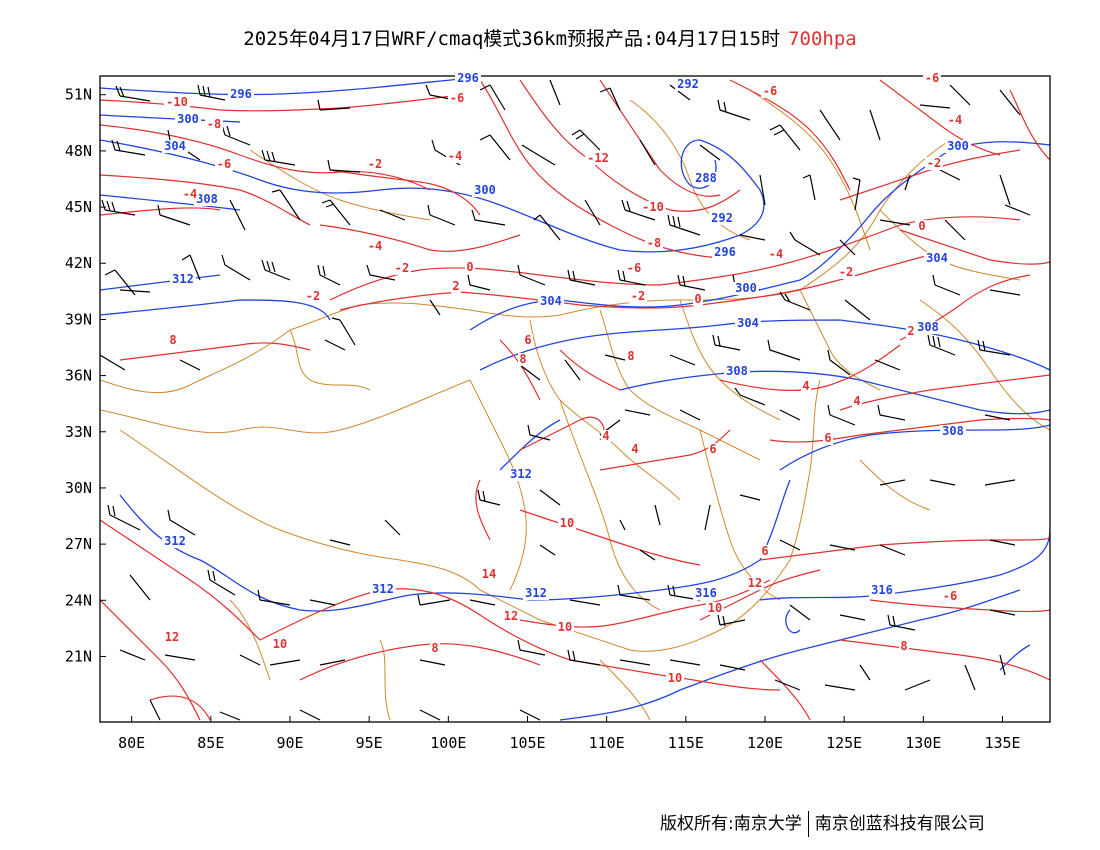 Image resolution: width=1100 pixels, height=850 pixels. What do you see at coordinates (369, 743) in the screenshot?
I see `x-tick-label: 95E` at bounding box center [369, 743].